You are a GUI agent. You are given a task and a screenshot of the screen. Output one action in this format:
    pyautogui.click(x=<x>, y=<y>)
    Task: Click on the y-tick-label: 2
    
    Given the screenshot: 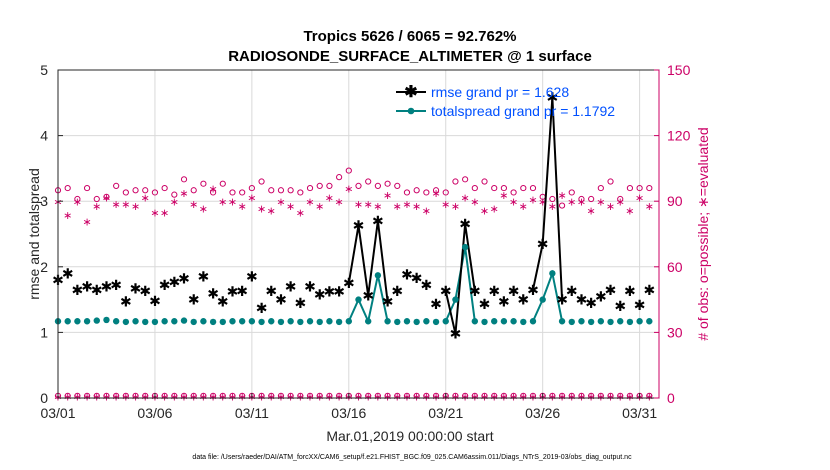 What is the action you would take?
    pyautogui.click(x=44, y=267)
    